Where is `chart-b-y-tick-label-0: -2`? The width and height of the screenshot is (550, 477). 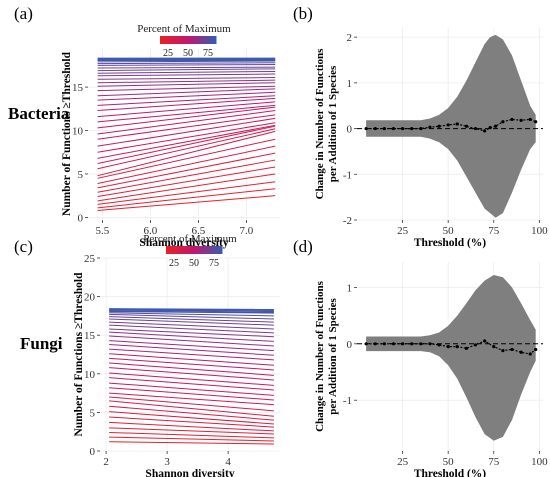 chart-b-y-tick-label-0: -2 is located at coordinates (347, 221).